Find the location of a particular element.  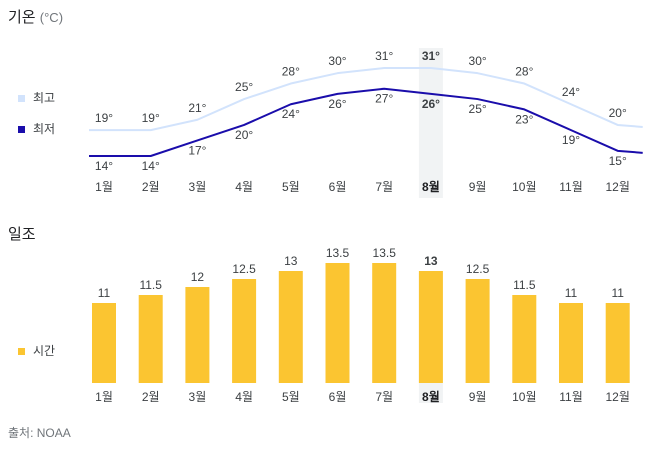

data-label-low: 15° is located at coordinates (618, 161).